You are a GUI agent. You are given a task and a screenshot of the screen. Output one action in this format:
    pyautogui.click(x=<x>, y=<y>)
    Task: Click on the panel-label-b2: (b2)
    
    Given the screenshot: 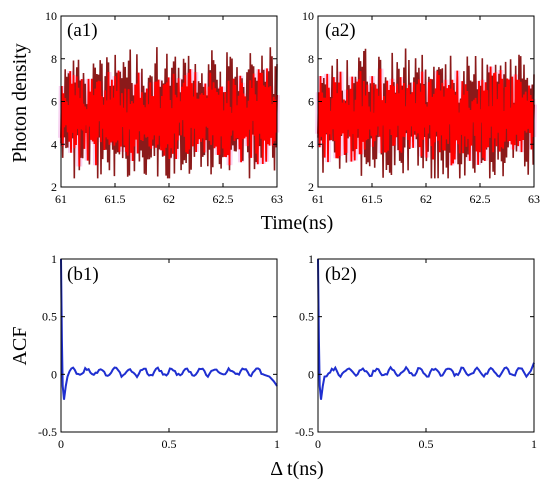 What is the action you would take?
    pyautogui.click(x=341, y=274)
    